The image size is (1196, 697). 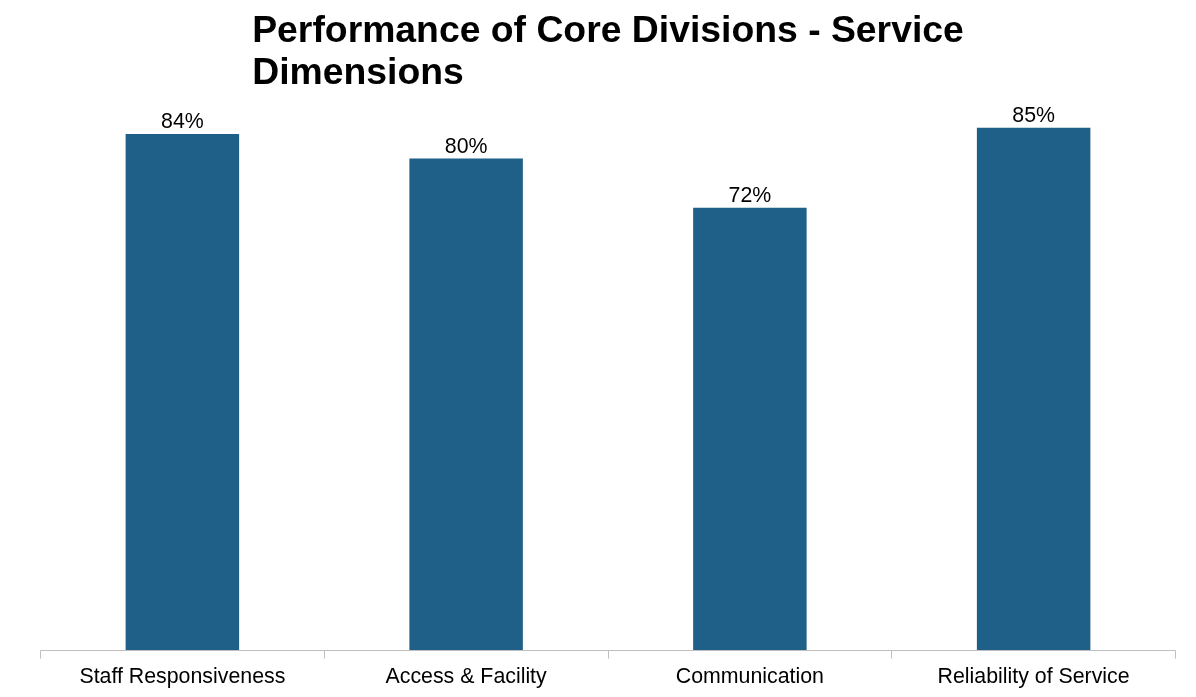 I want to click on x-tick-label: Reliability of Service, so click(x=1033, y=675).